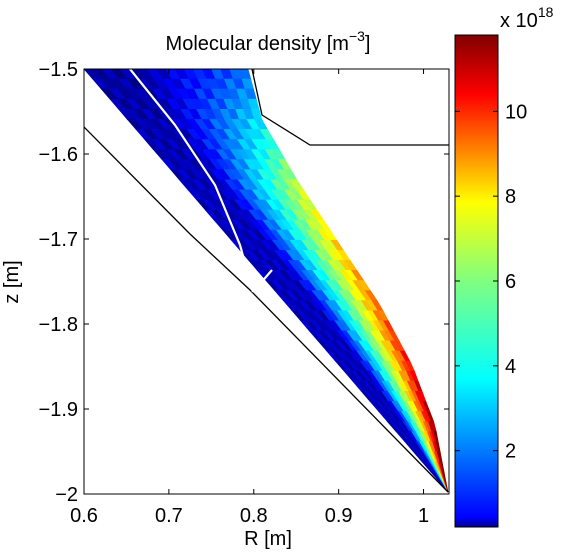  Describe the element at coordinates (350, 107) in the screenshot. I see `upper-wall-line` at that location.